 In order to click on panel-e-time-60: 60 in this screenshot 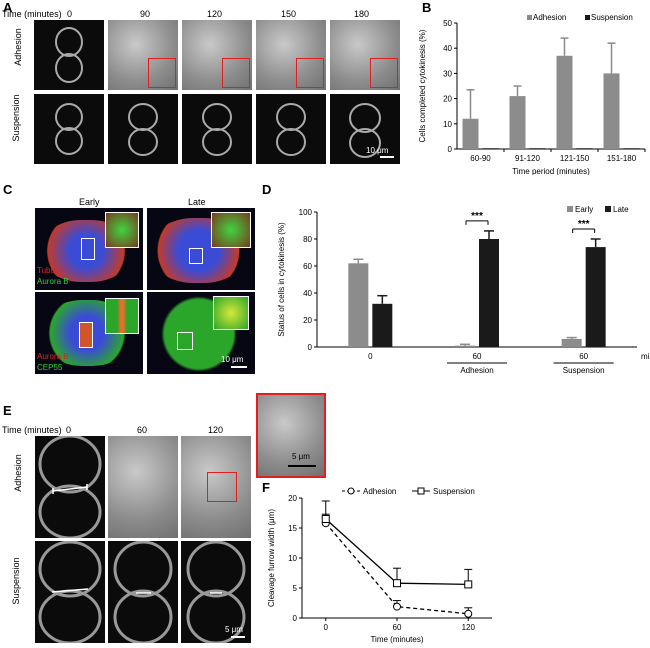, I will do `click(142, 430)`.